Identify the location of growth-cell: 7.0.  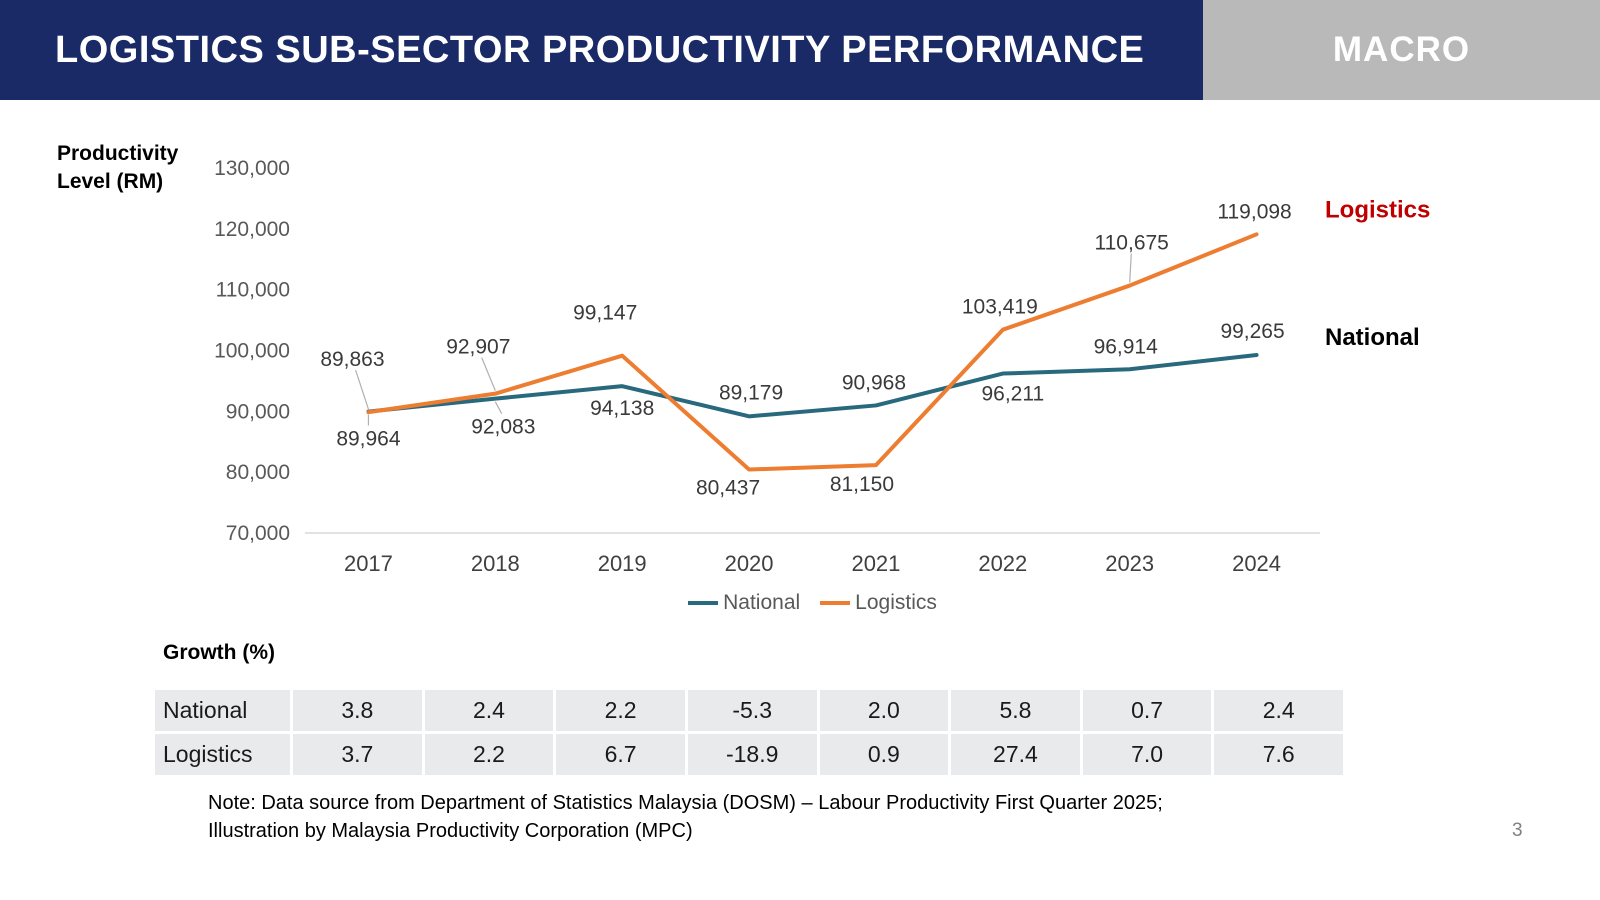
(1147, 754).